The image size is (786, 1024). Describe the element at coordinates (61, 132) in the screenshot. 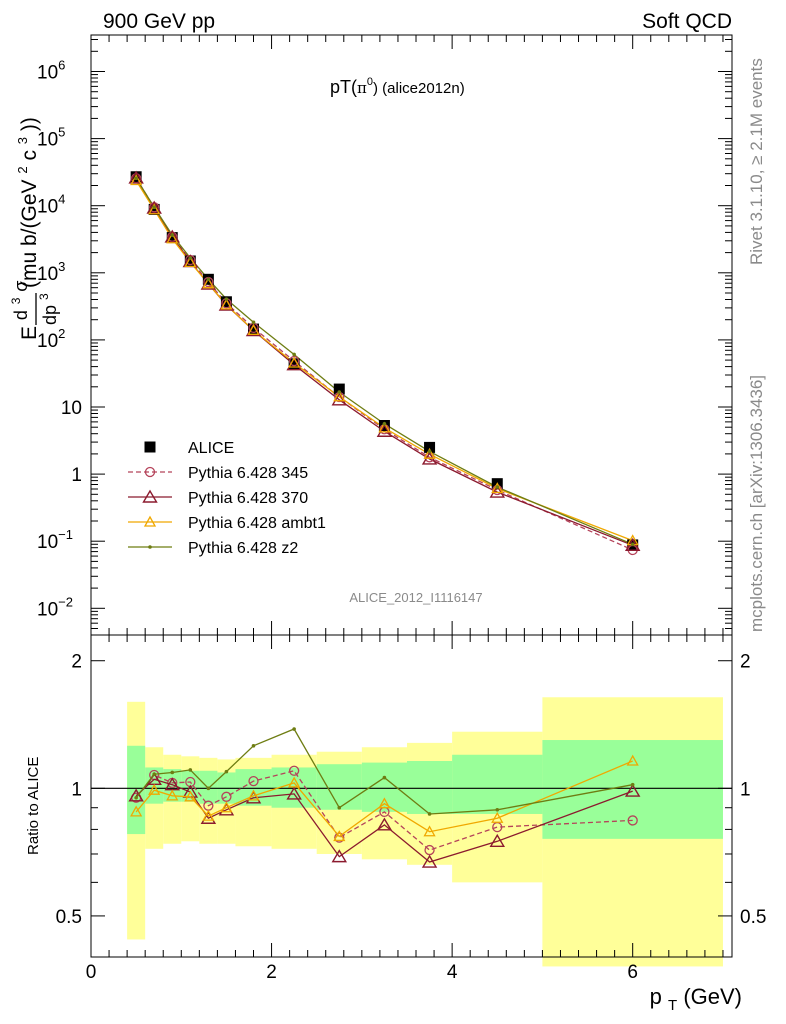

I see `main-y-tick-exp: 5` at that location.